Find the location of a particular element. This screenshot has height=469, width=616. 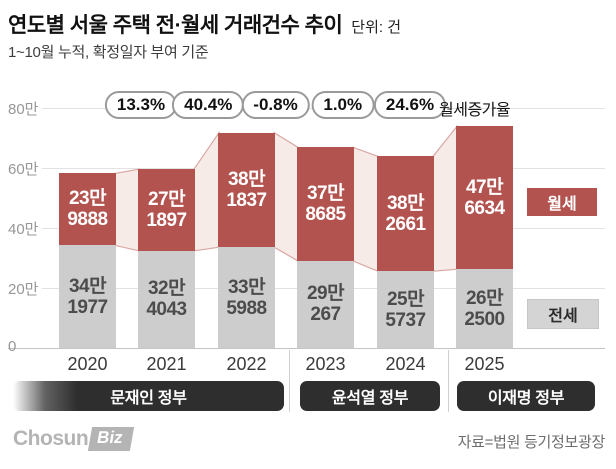

gov-badge-yoon: 윤석열 정부 is located at coordinates (370, 396).